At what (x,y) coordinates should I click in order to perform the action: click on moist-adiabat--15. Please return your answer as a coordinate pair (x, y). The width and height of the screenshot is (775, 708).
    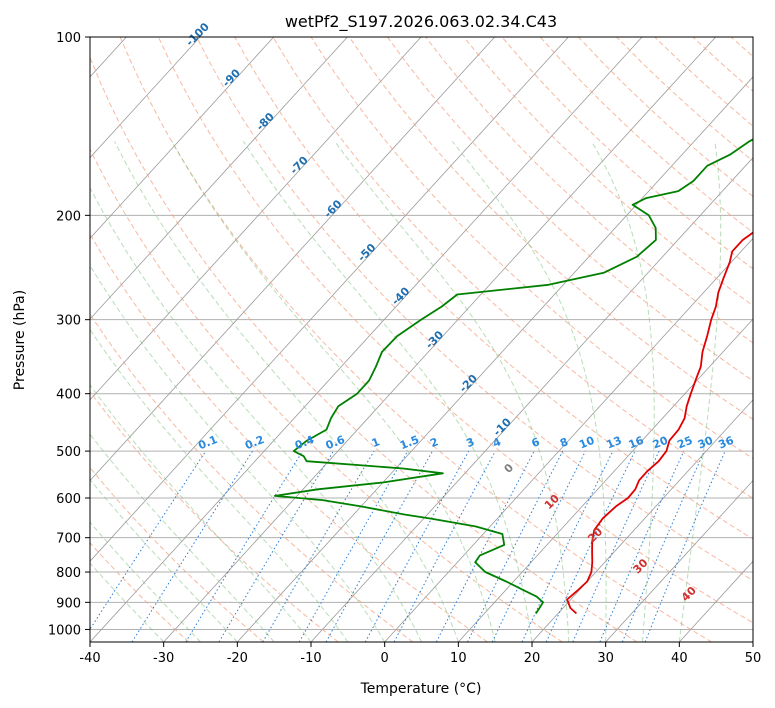
    Looking at the image, I should click on (182, 537).